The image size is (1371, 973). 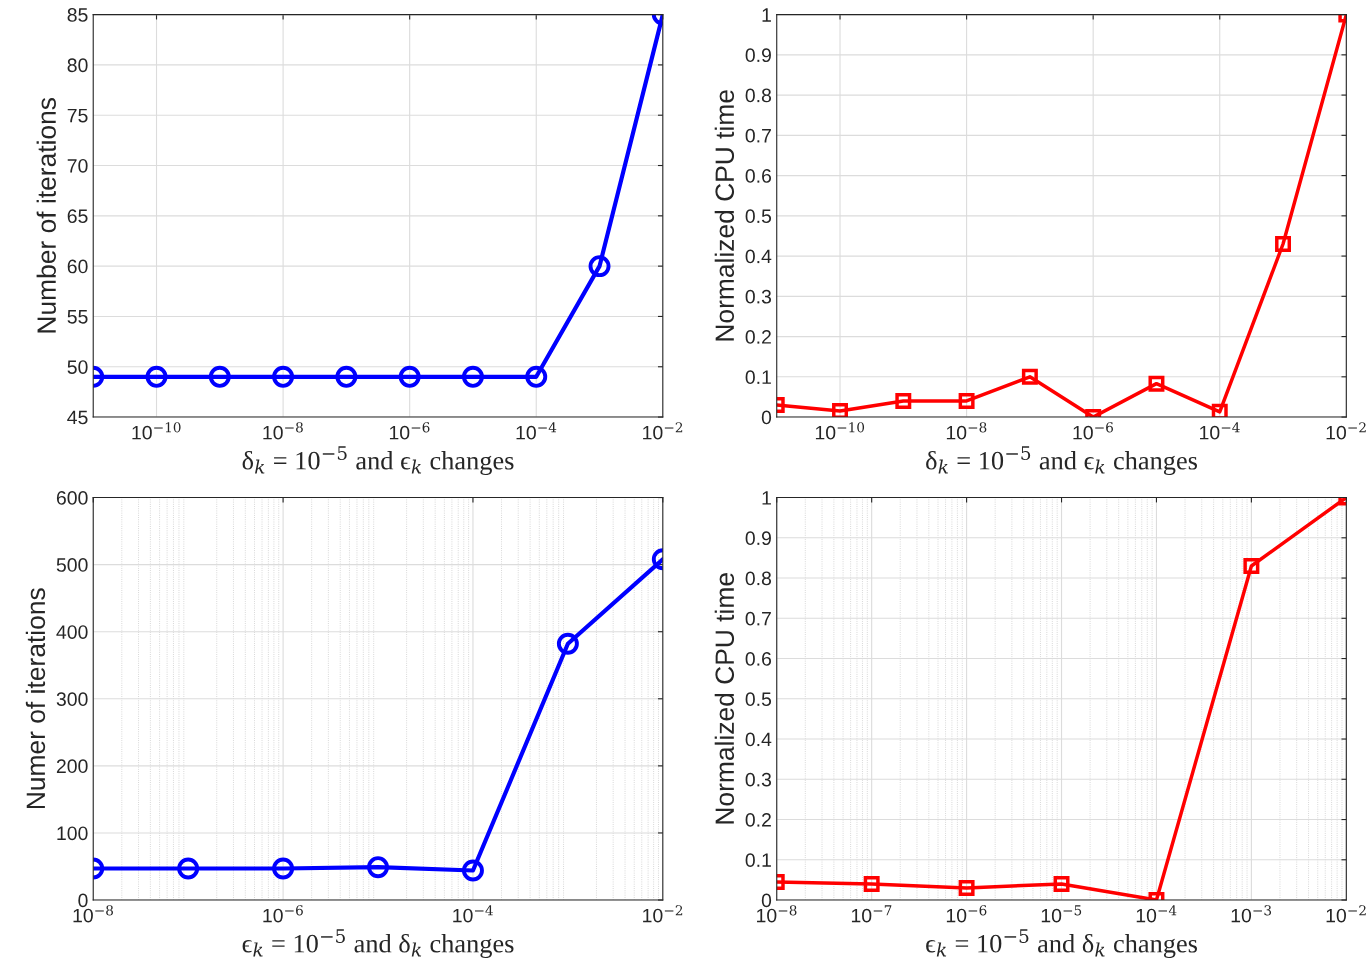 What do you see at coordinates (77, 216) in the screenshot?
I see `y-tick-label: 65` at bounding box center [77, 216].